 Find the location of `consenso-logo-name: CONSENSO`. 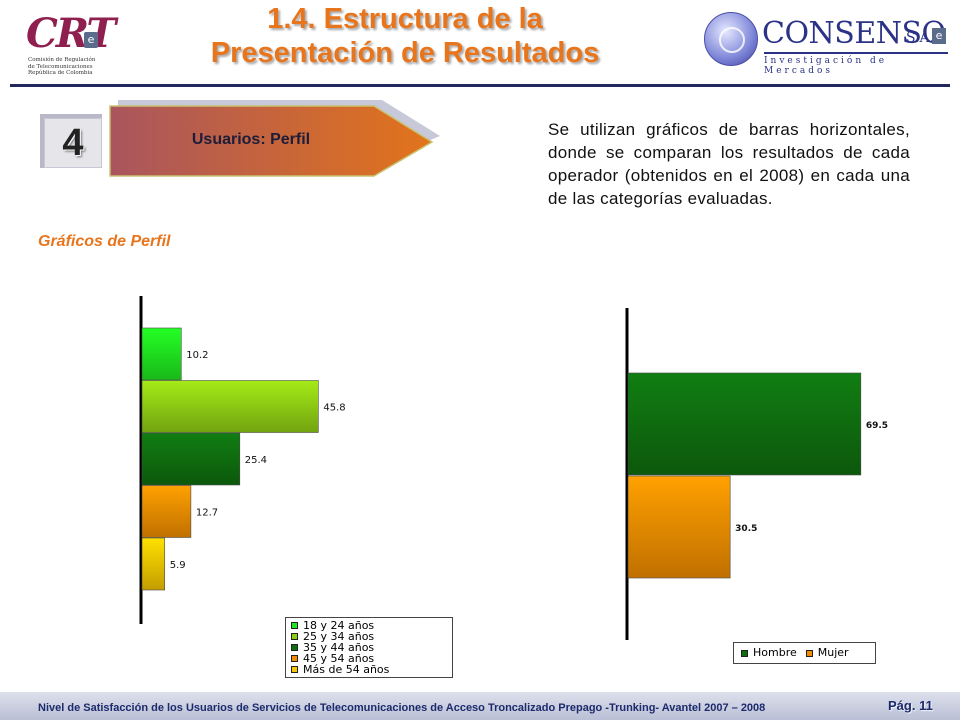

consenso-logo-name: CONSENSO is located at coordinates (854, 33).